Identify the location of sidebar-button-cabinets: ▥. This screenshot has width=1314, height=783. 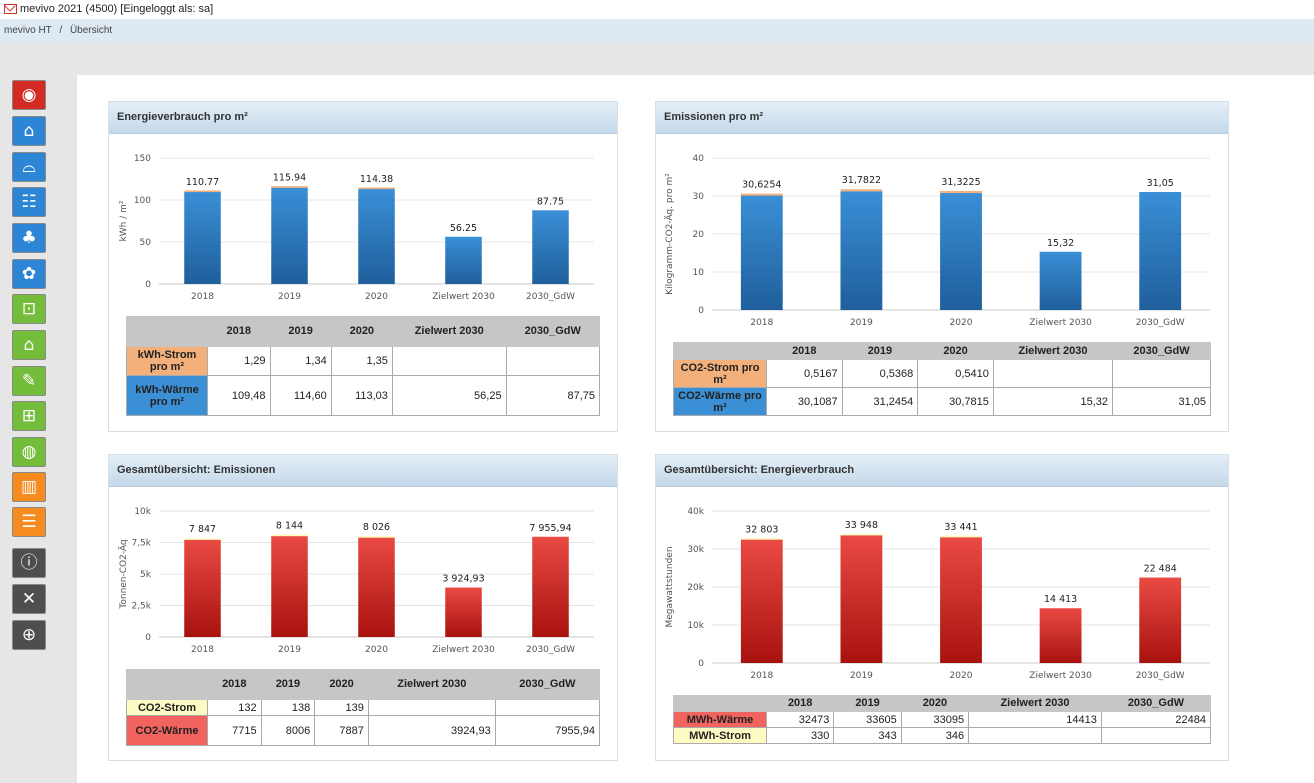
(29, 487).